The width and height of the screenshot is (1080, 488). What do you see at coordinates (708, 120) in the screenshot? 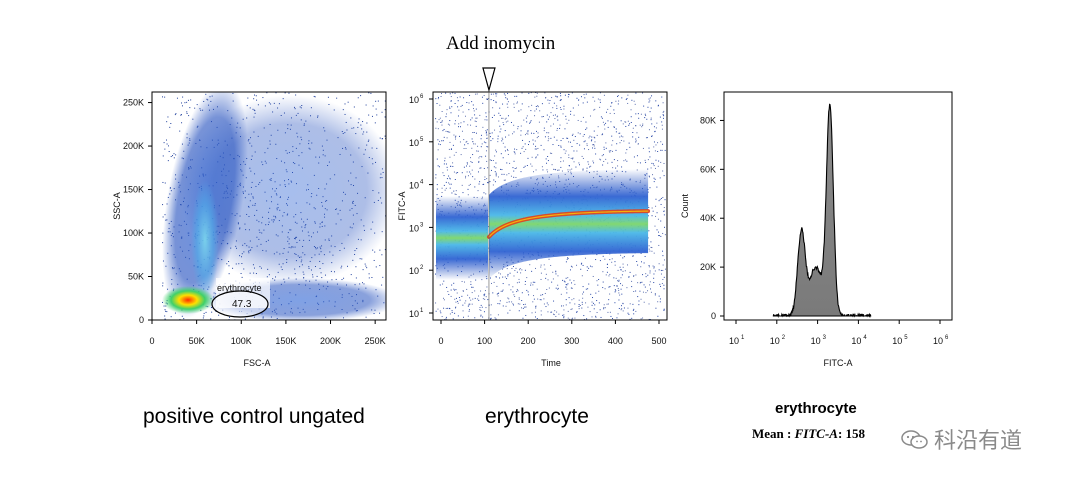
I see `y-tick-label-3: 80K` at bounding box center [708, 120].